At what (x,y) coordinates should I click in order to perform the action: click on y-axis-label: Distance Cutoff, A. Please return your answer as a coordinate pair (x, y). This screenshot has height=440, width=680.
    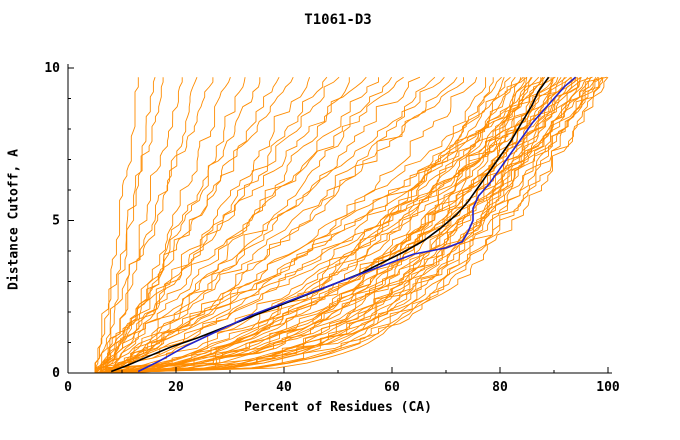
    Looking at the image, I should click on (14, 219).